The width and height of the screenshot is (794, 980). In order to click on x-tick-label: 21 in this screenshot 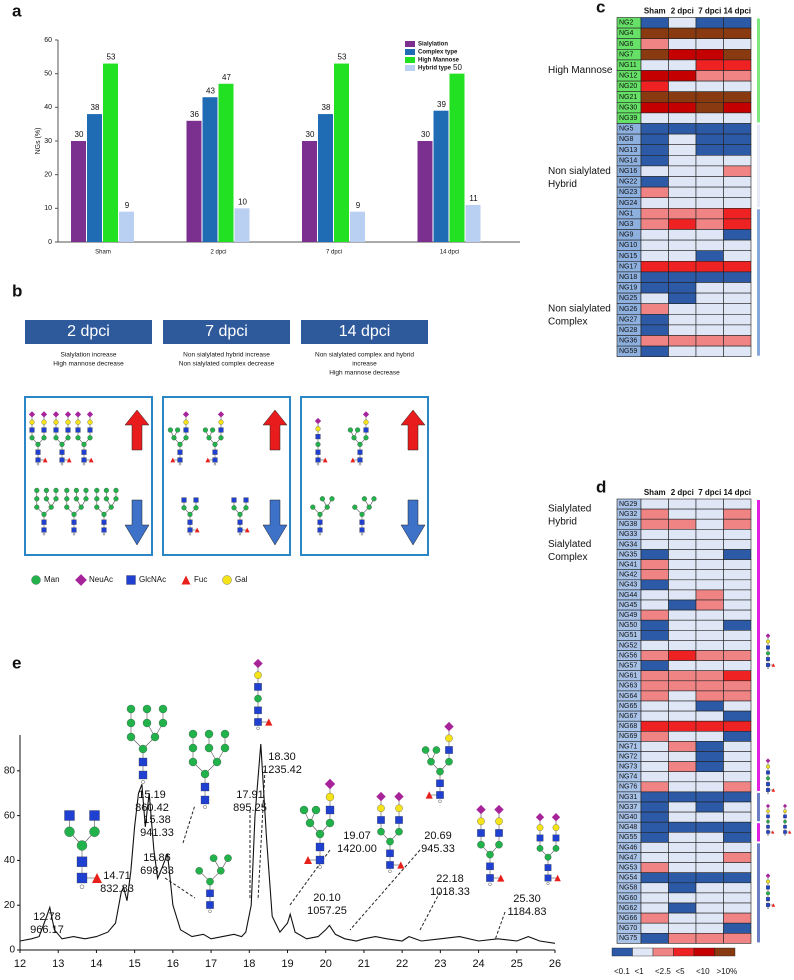, I will do `click(364, 964)`.